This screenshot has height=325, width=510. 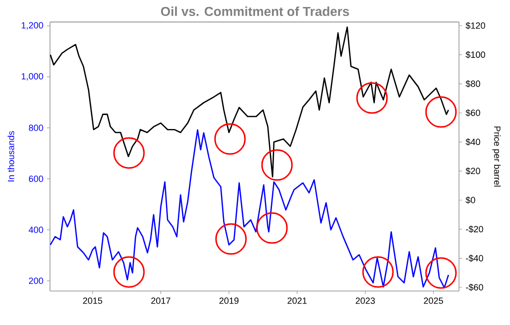 What do you see at coordinates (160, 301) in the screenshot?
I see `x-tick-label: 2017` at bounding box center [160, 301].